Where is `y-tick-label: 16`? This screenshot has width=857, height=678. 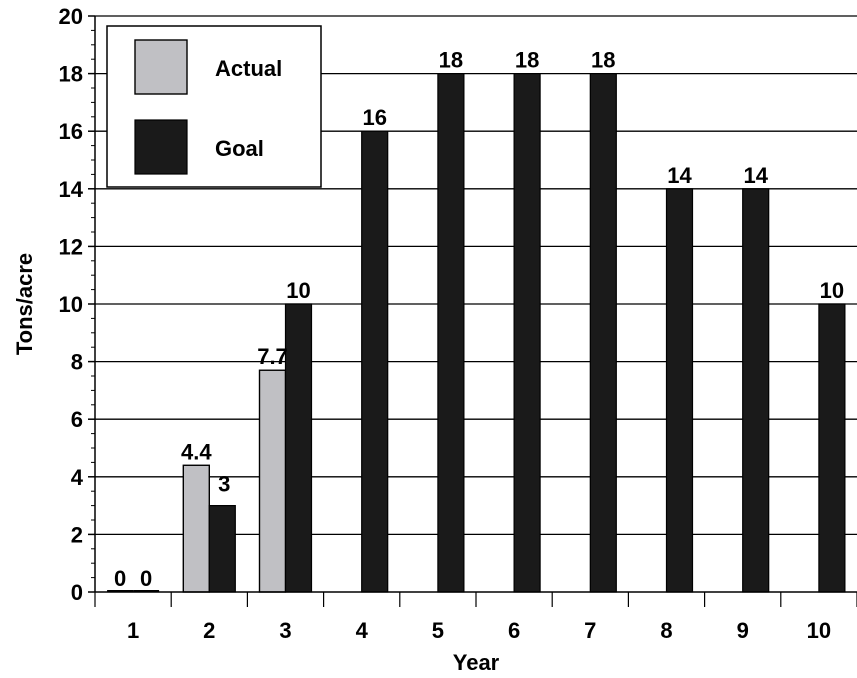 y-tick-label: 16 is located at coordinates (71, 131).